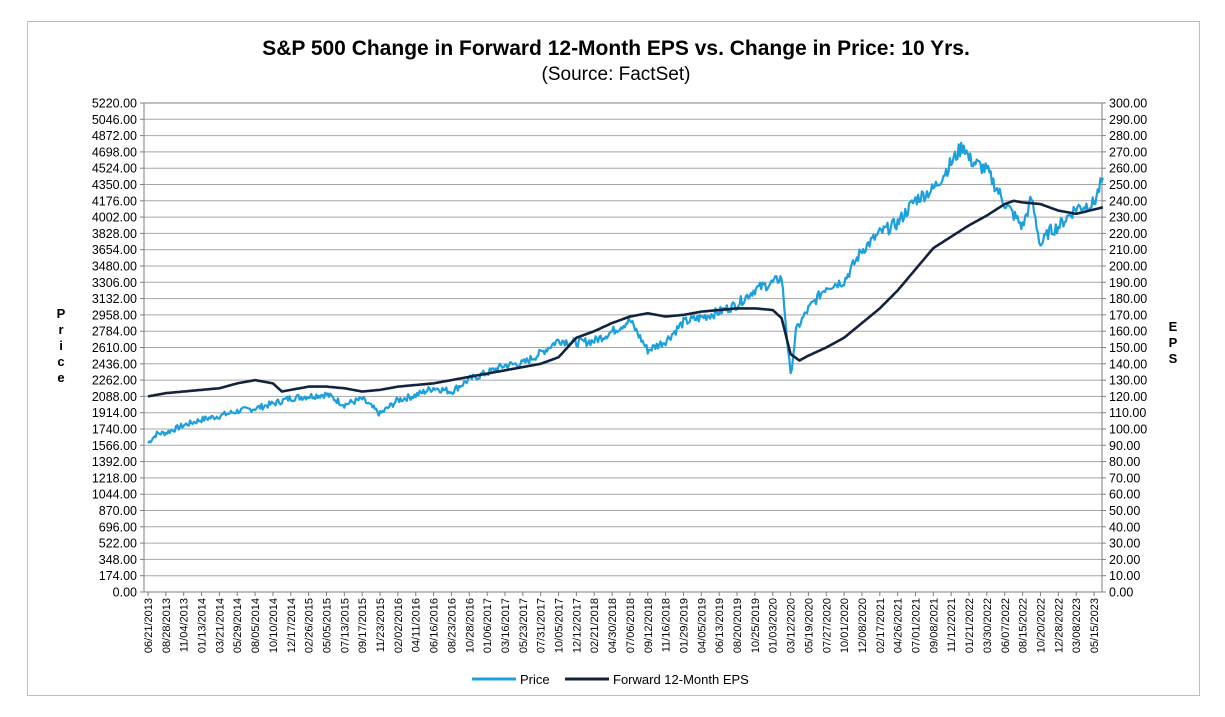 The image size is (1225, 717). What do you see at coordinates (470, 625) in the screenshot?
I see `x-tick-label: 10/28/2016` at bounding box center [470, 625].